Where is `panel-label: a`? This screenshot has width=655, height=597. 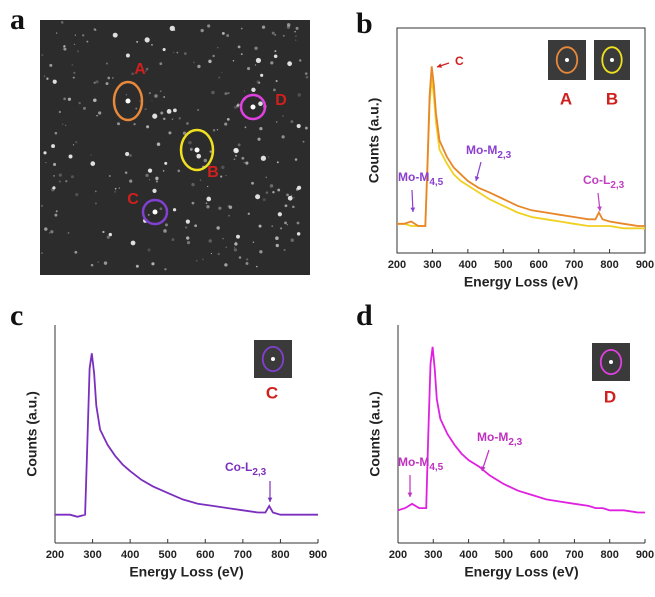
panel-label: a is located at coordinates (17, 19).